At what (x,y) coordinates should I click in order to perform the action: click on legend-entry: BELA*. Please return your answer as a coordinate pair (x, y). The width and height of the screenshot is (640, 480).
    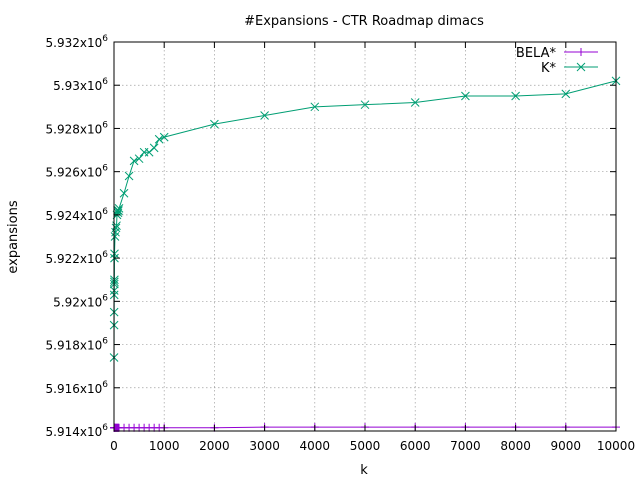
    Looking at the image, I should click on (557, 53).